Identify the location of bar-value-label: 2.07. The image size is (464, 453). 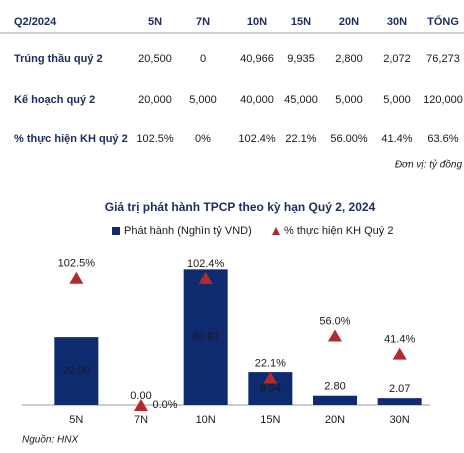
(399, 389).